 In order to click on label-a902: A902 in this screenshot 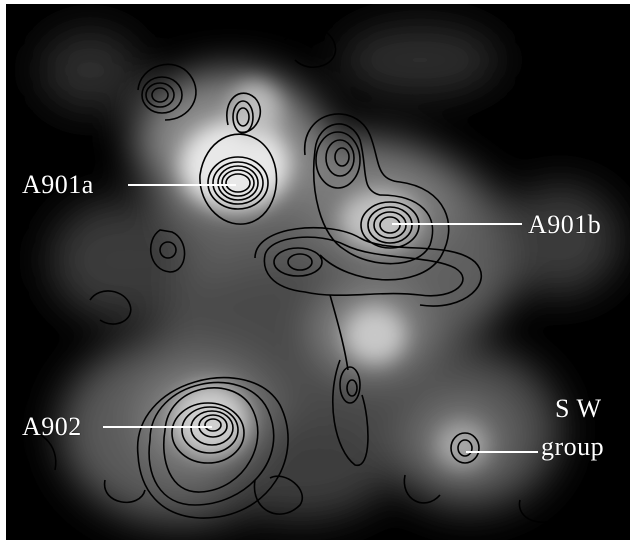, I will do `click(52, 426)`.